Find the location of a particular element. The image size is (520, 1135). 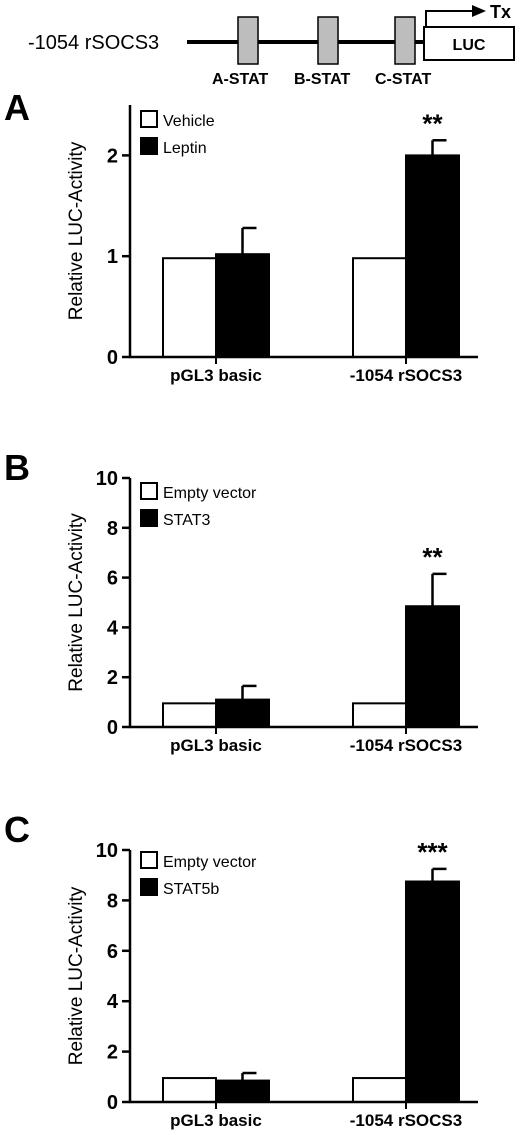

construct-diagram: -1054 rSOCS3 A-STAT B-STAT C-STAT LUC Tx is located at coordinates (271, 45).